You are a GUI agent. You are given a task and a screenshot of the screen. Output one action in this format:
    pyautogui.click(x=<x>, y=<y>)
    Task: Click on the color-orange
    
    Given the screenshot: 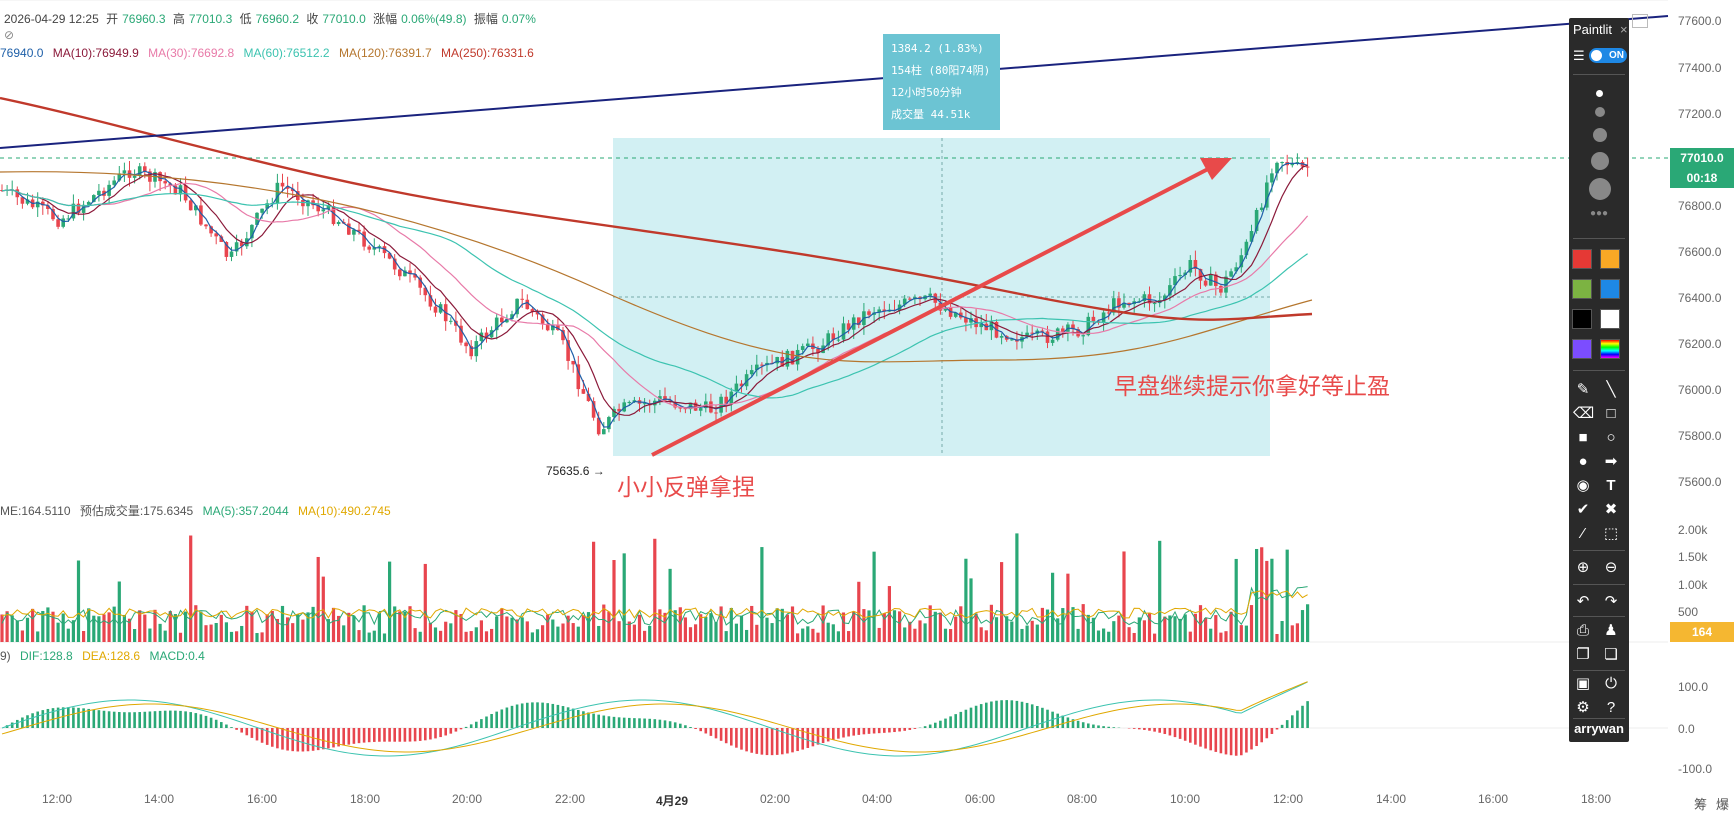 What is the action you would take?
    pyautogui.click(x=1610, y=259)
    